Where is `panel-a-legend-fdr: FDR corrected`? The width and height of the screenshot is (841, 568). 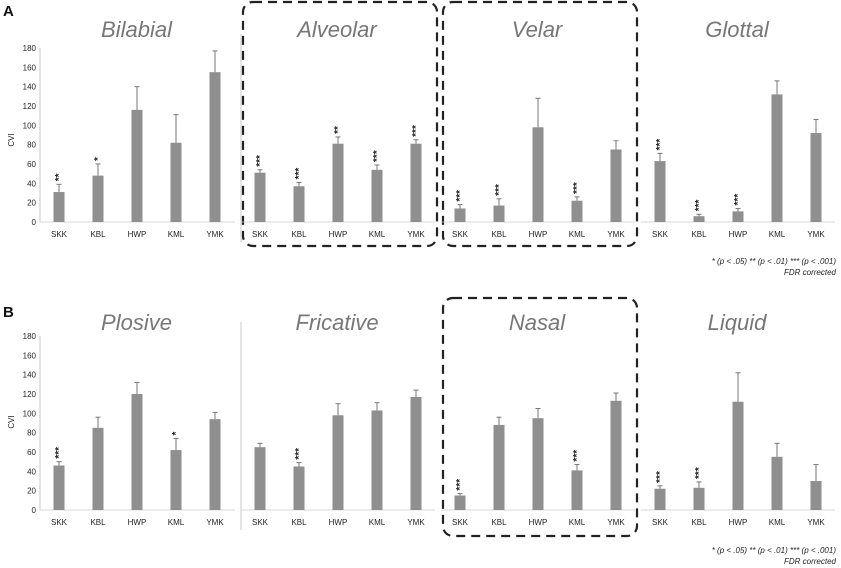
panel-a-legend-fdr: FDR corrected is located at coordinates (810, 272).